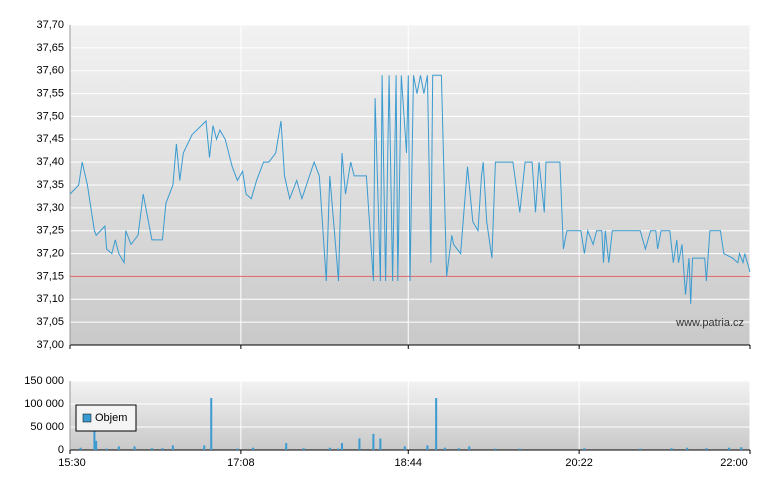  Describe the element at coordinates (111, 418) in the screenshot. I see `legend-label: Objem` at that location.